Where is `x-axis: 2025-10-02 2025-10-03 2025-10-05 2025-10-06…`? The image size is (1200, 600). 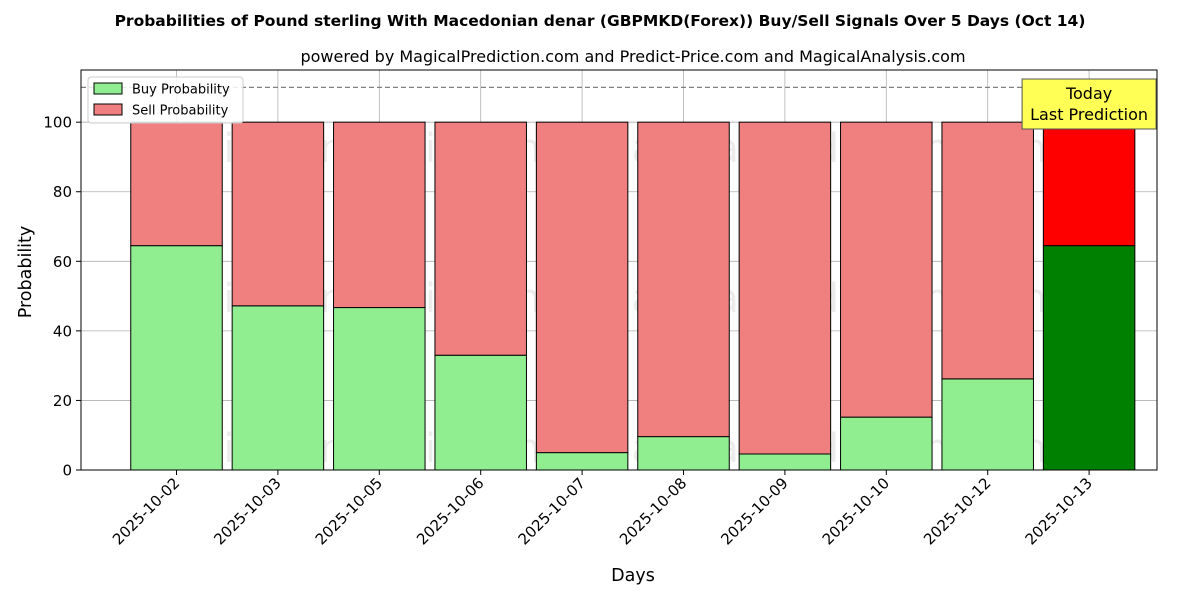
x-axis: 2025-10-02 2025-10-03 2025-10-05 2025-10-06… is located at coordinates (602, 509).